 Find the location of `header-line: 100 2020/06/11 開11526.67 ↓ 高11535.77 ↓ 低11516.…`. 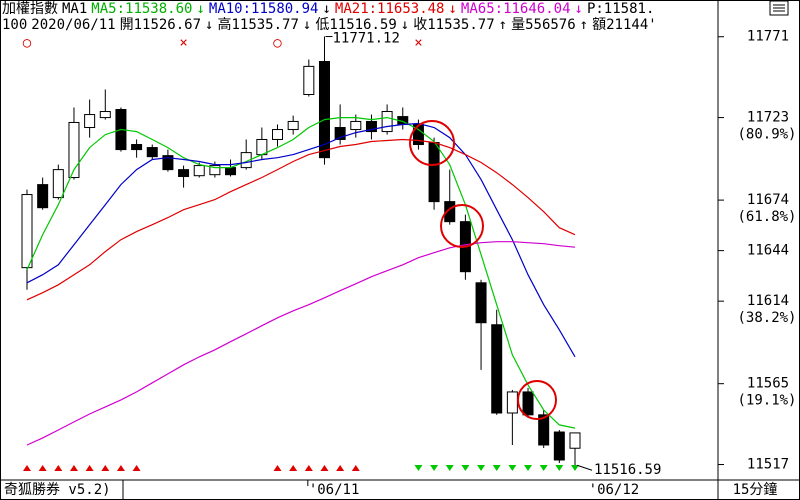

header-line: 100 2020/06/11 開11526.67 ↓ 高11535.77 ↓ 低11516.… is located at coordinates (359, 25).